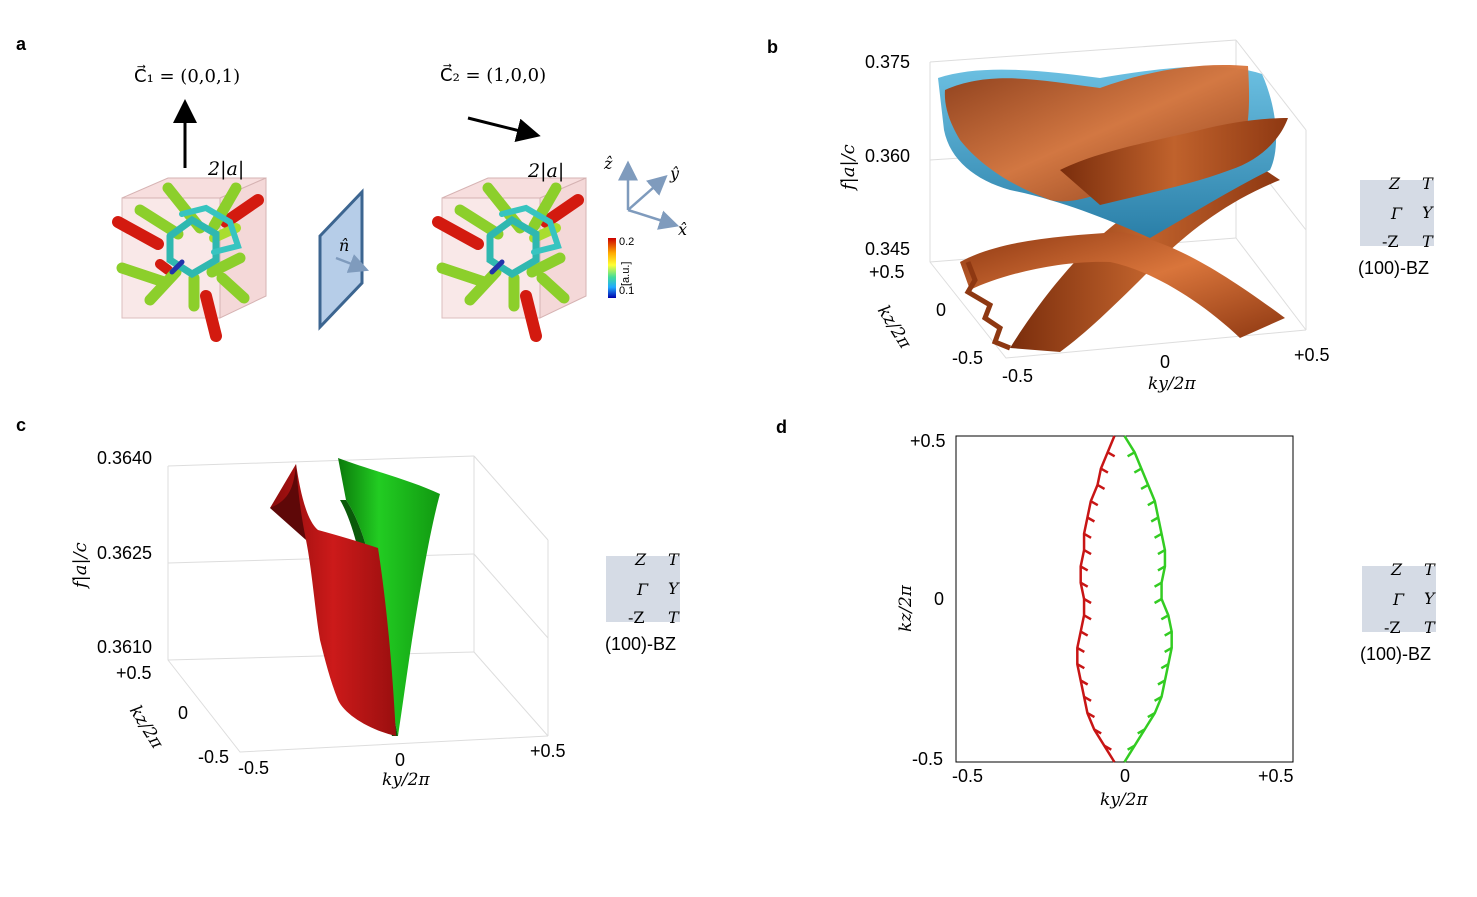  Describe the element at coordinates (941, 310) in the screenshot. I see `b-kztick-2: 0` at that location.